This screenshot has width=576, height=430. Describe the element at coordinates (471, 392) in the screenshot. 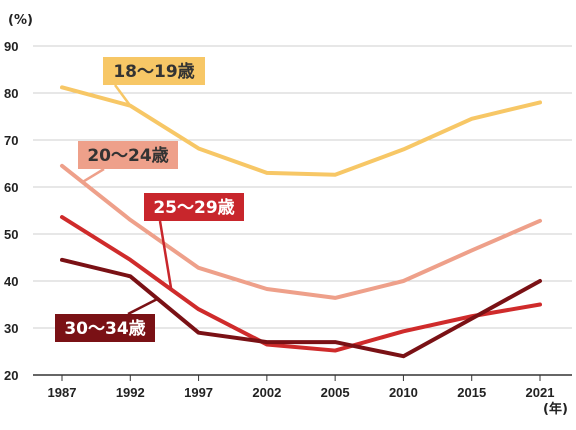

I see `x-tick-label: 2015` at that location.